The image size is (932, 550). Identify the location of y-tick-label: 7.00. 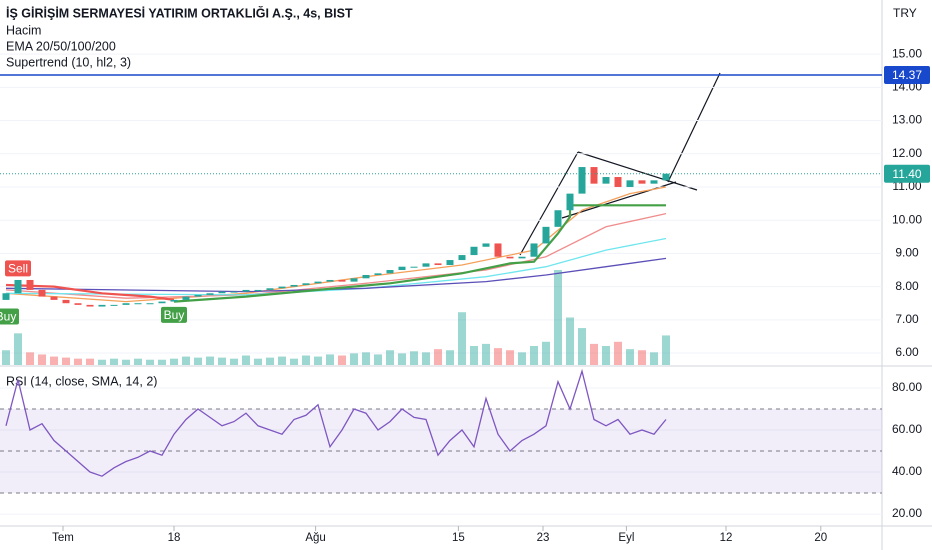
(907, 319).